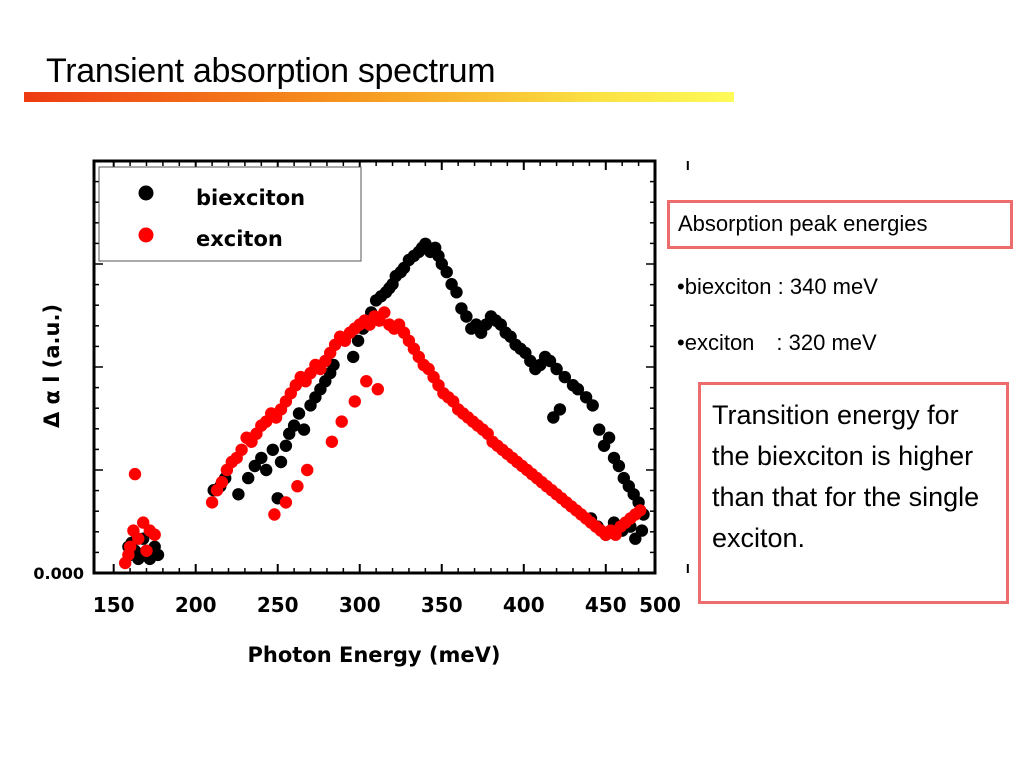 This screenshot has height=768, width=1024. Describe the element at coordinates (606, 605) in the screenshot. I see `x-tick-label: 450` at that location.